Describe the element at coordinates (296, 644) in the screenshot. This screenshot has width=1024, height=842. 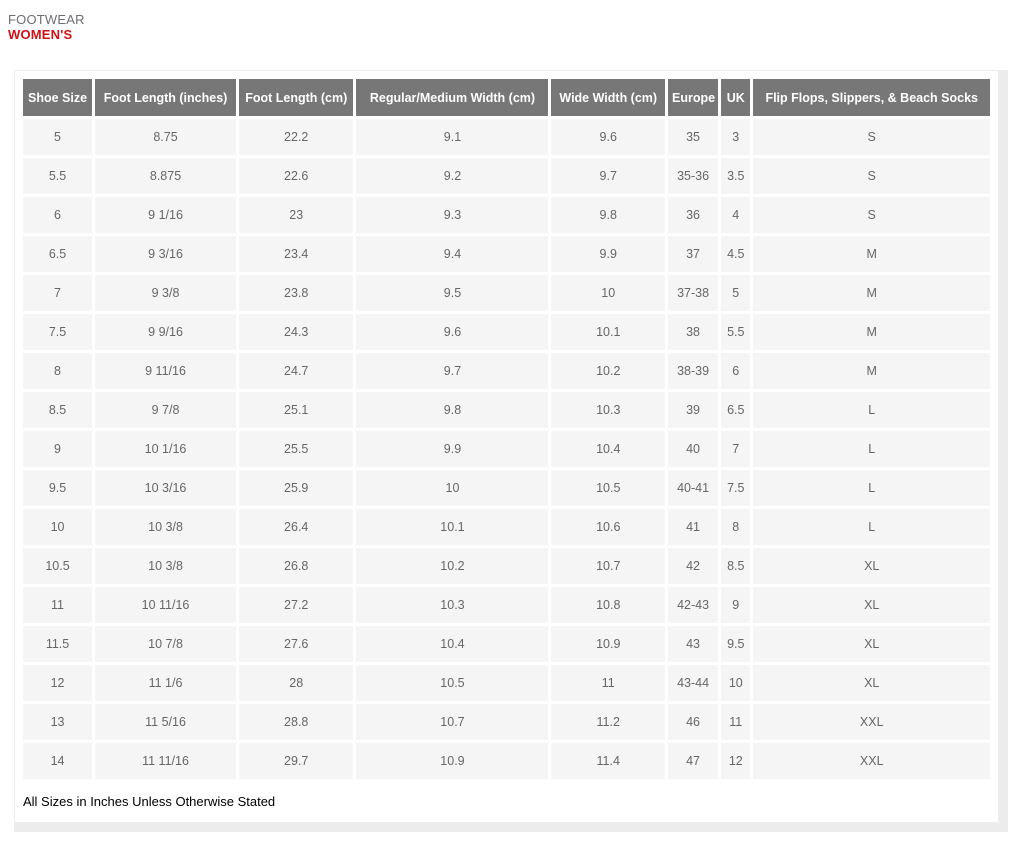
I see `table-cell: 27.6` at that location.